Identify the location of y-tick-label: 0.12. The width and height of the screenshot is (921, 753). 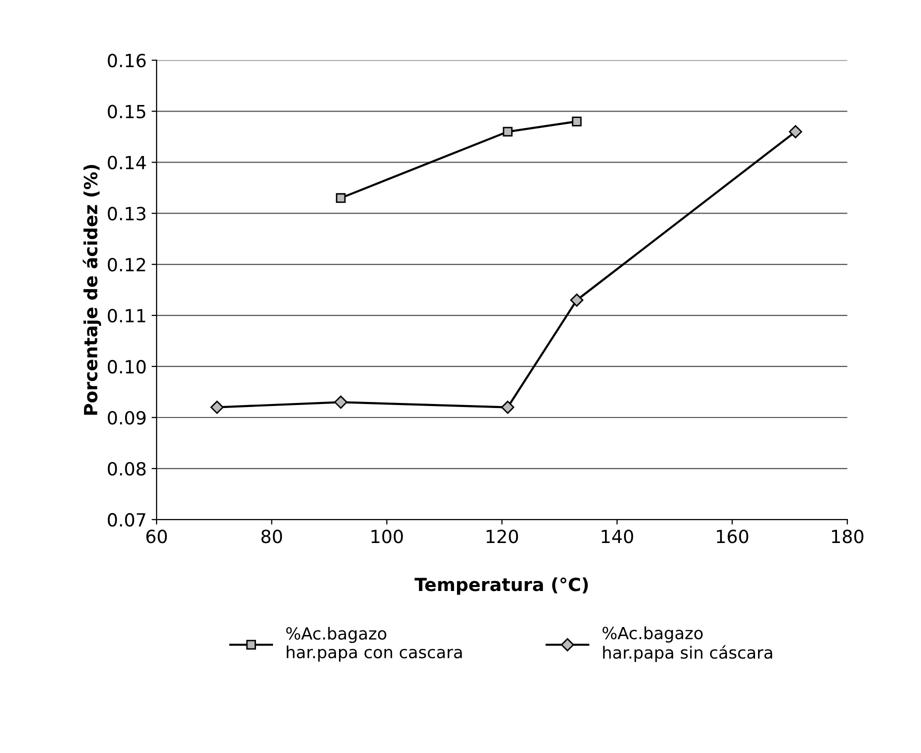
(127, 265).